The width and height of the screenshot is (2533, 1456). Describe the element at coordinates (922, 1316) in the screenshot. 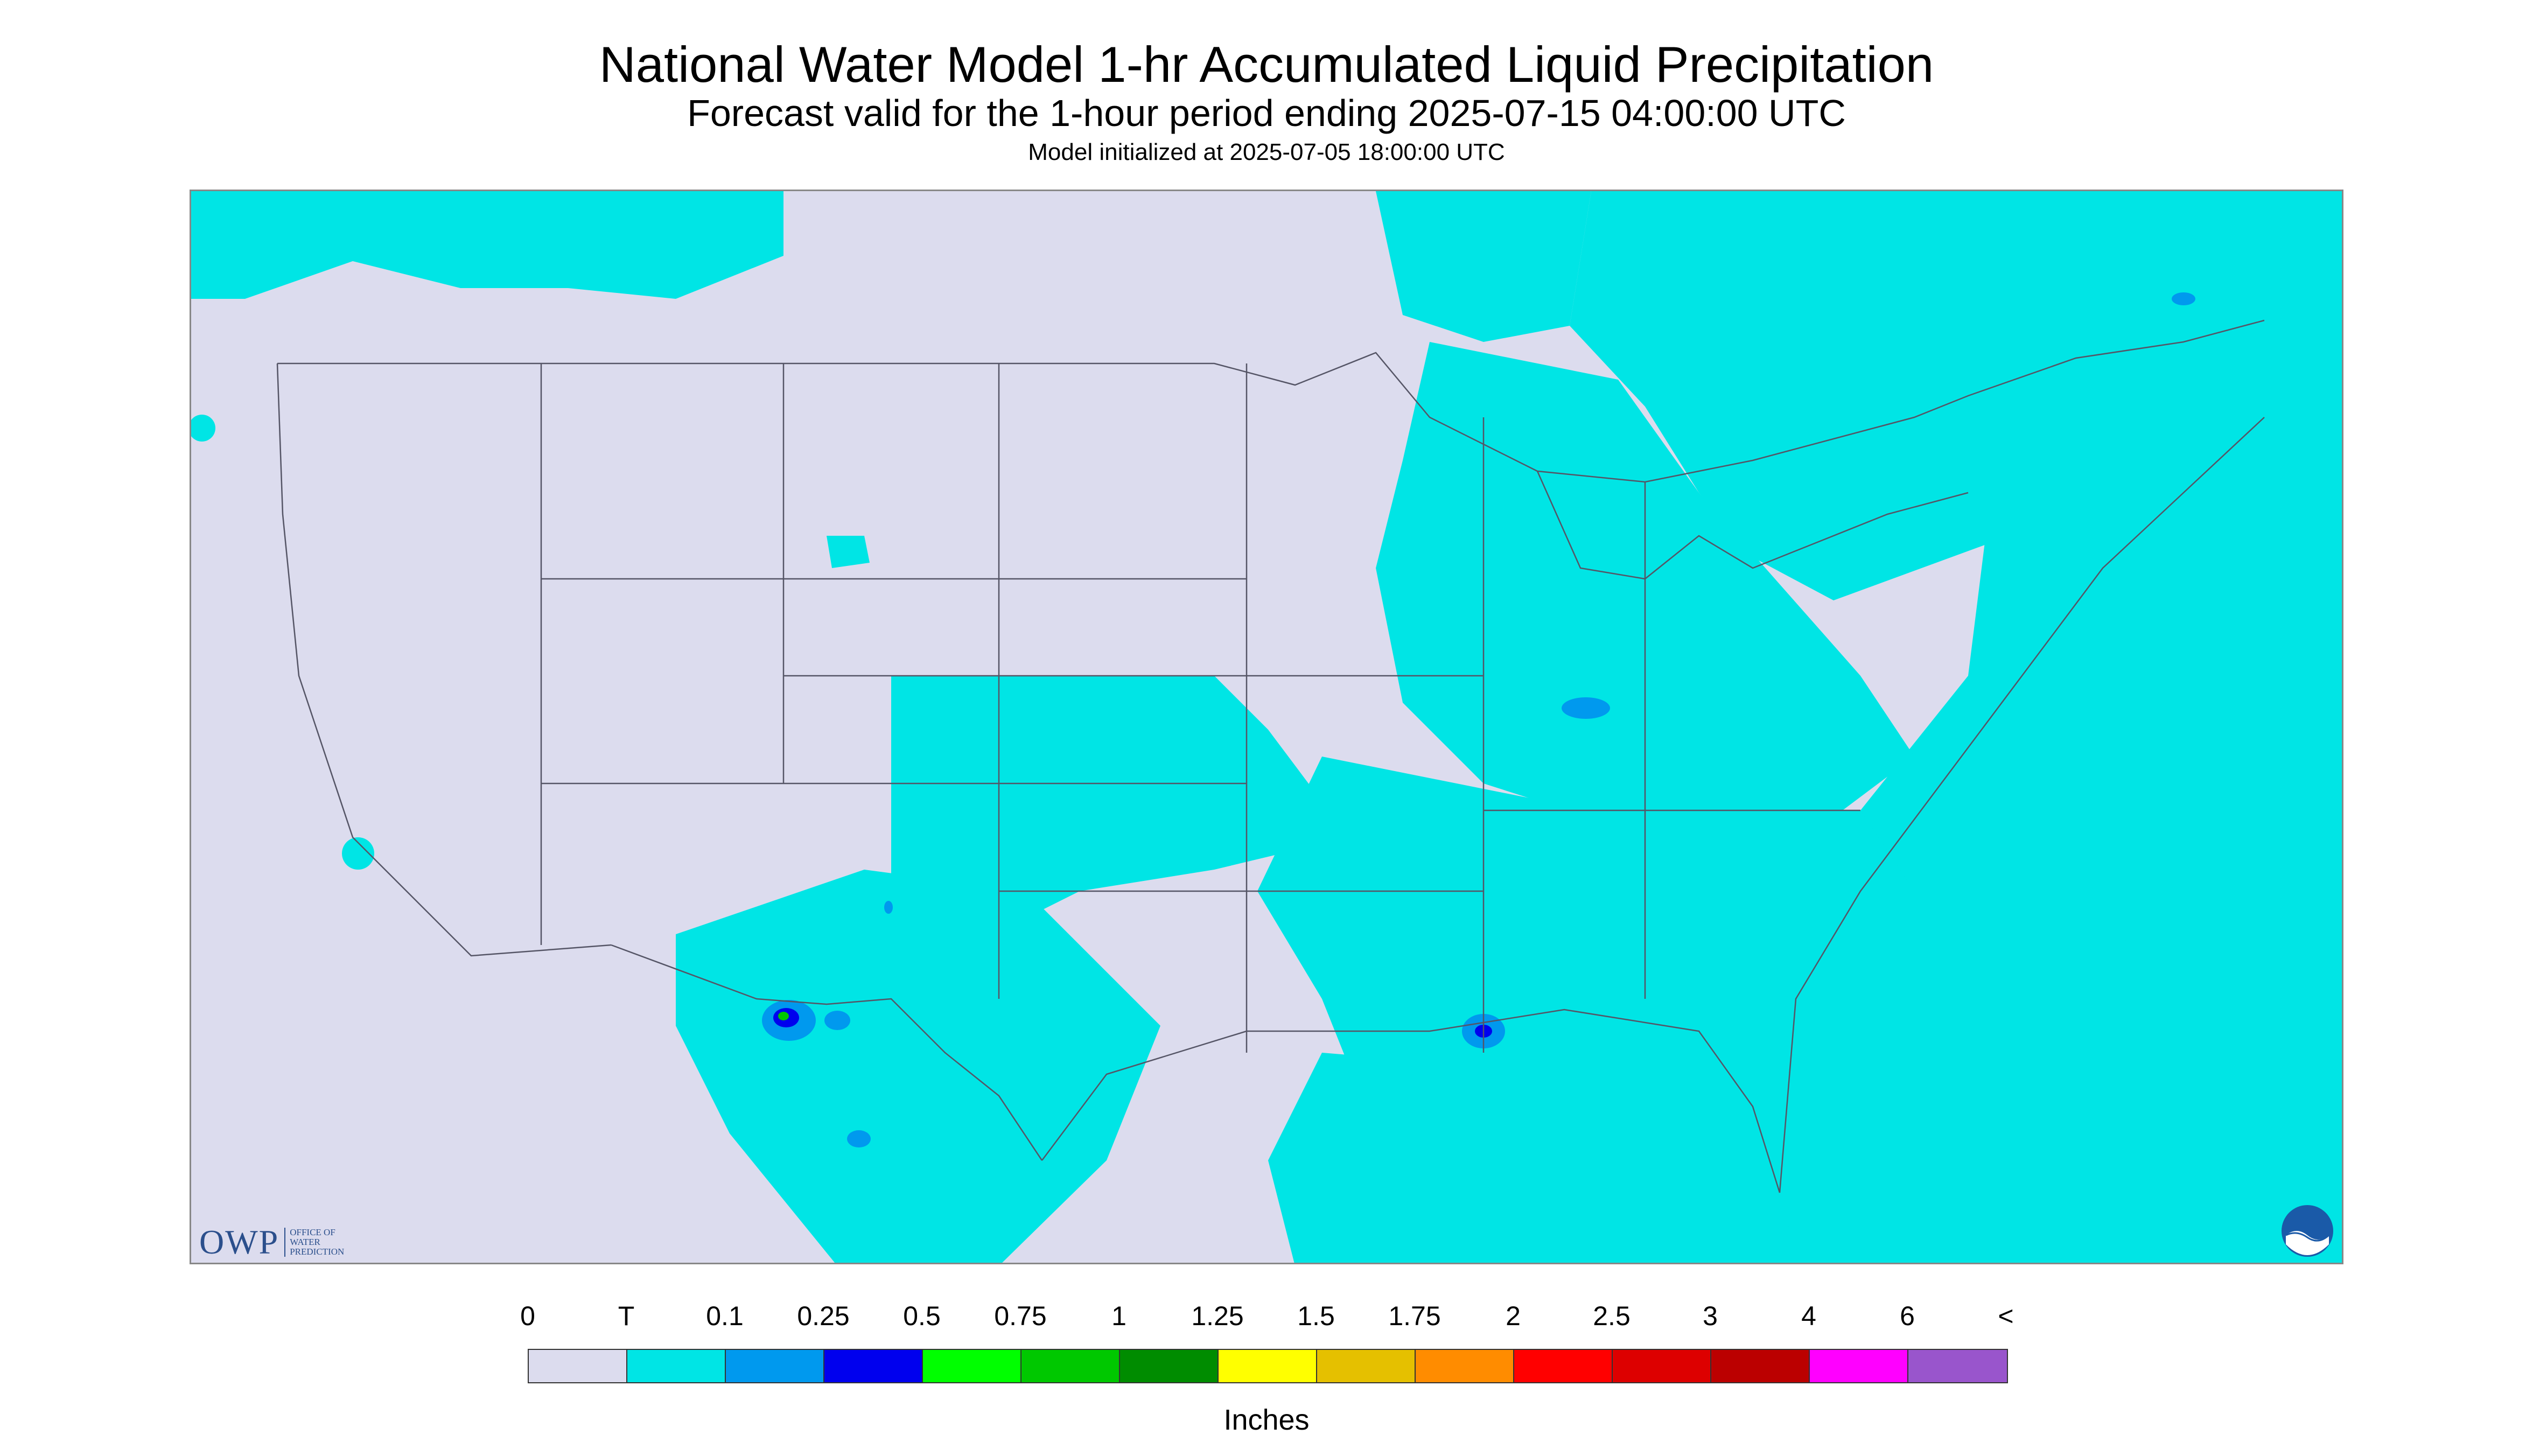

I see `legend-tick-label: 0.5` at that location.